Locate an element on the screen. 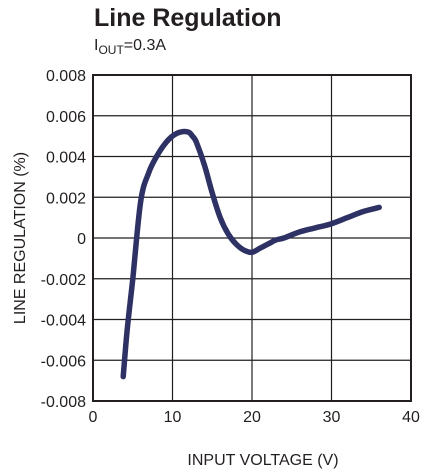  y-axis-label: LINE REGULATION (%) is located at coordinates (20, 238).